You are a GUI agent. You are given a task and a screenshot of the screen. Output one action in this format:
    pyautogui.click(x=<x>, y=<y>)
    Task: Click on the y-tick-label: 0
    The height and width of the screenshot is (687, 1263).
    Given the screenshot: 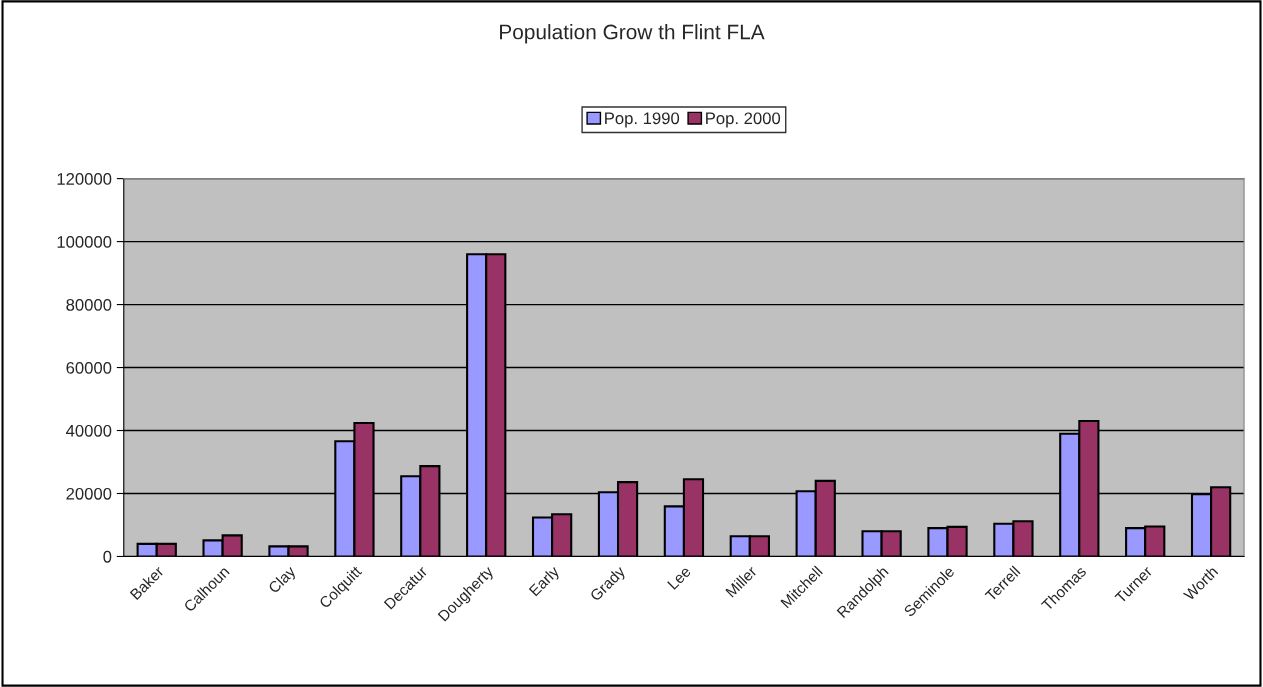 What is the action you would take?
    pyautogui.click(x=107, y=556)
    